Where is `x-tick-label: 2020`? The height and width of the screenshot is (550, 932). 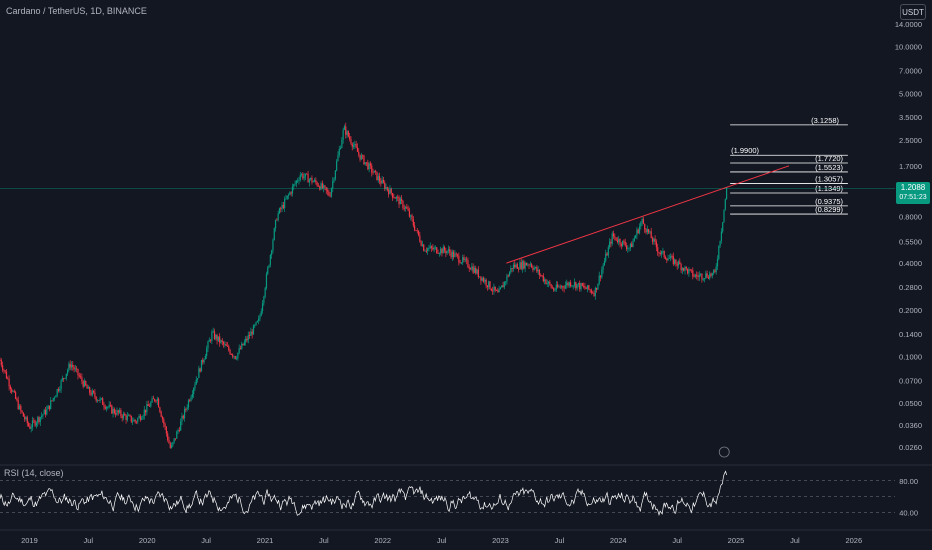 x-tick-label: 2020 is located at coordinates (147, 540).